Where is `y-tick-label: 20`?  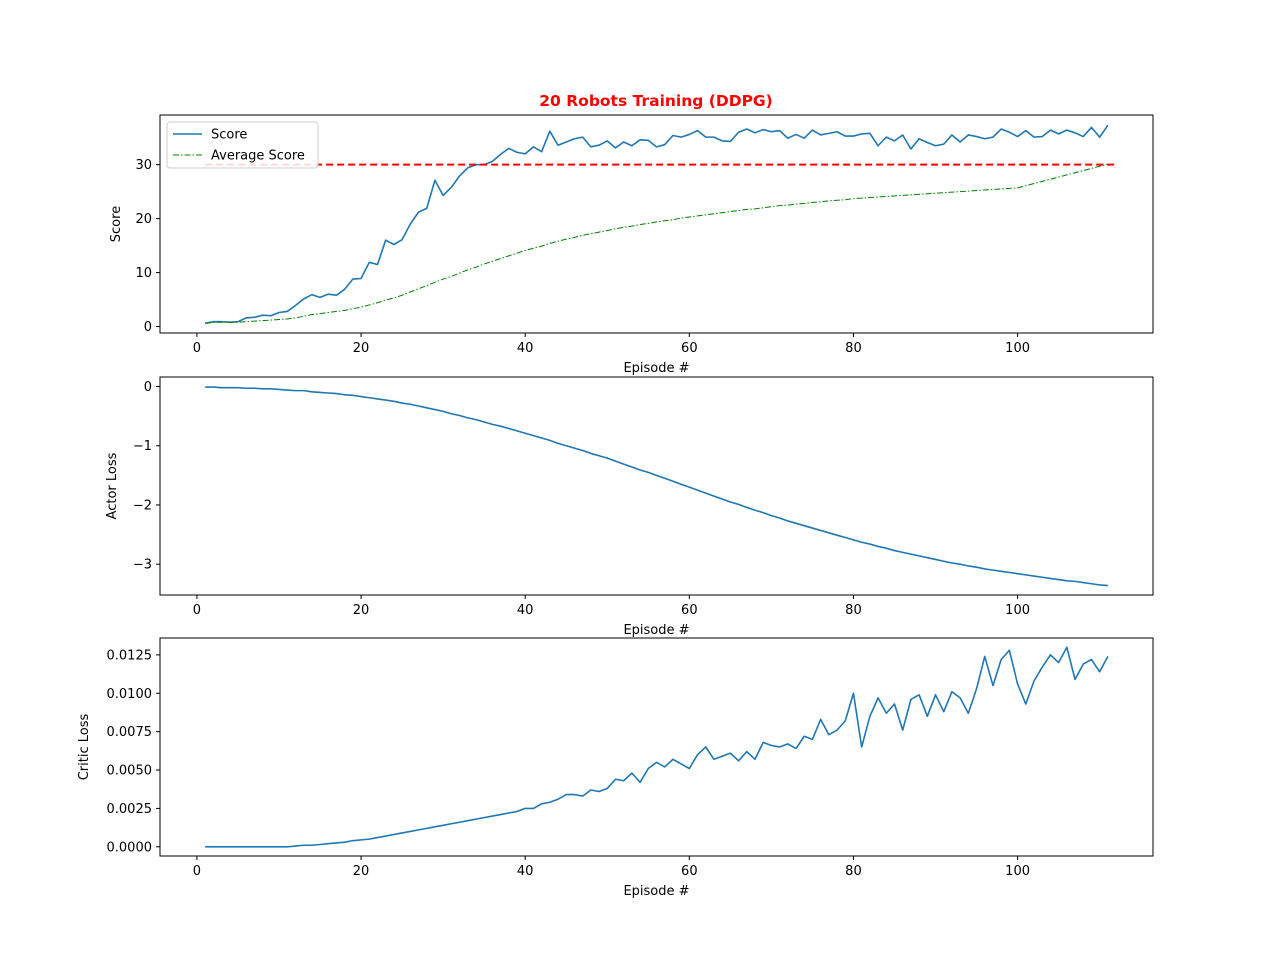 y-tick-label: 20 is located at coordinates (143, 219).